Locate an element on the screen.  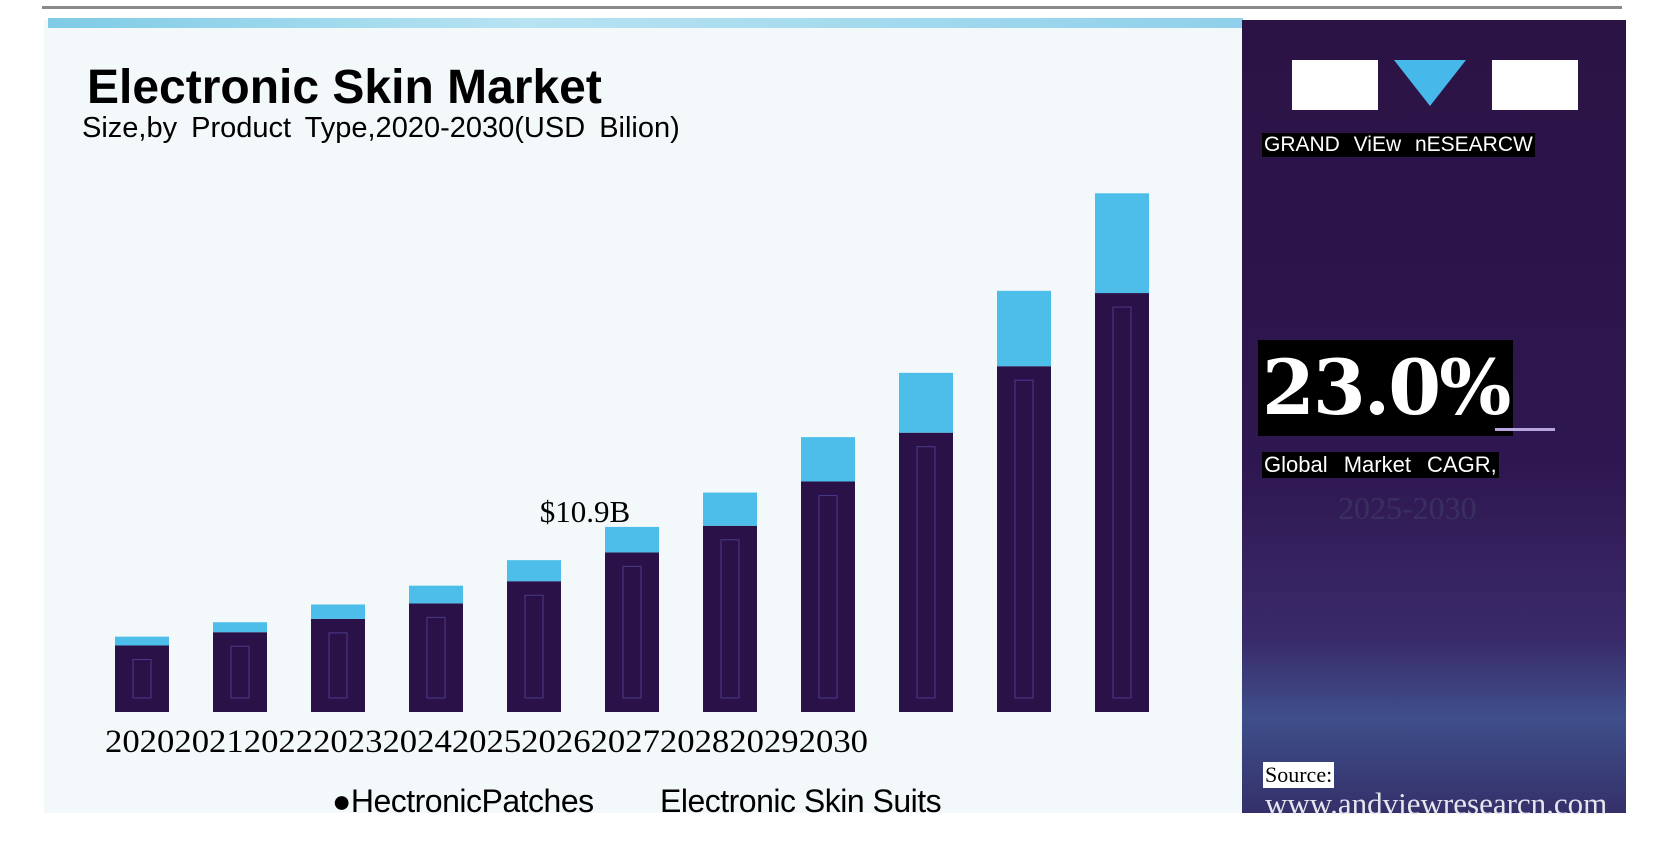
bar-patches-2023 is located at coordinates (436, 657).